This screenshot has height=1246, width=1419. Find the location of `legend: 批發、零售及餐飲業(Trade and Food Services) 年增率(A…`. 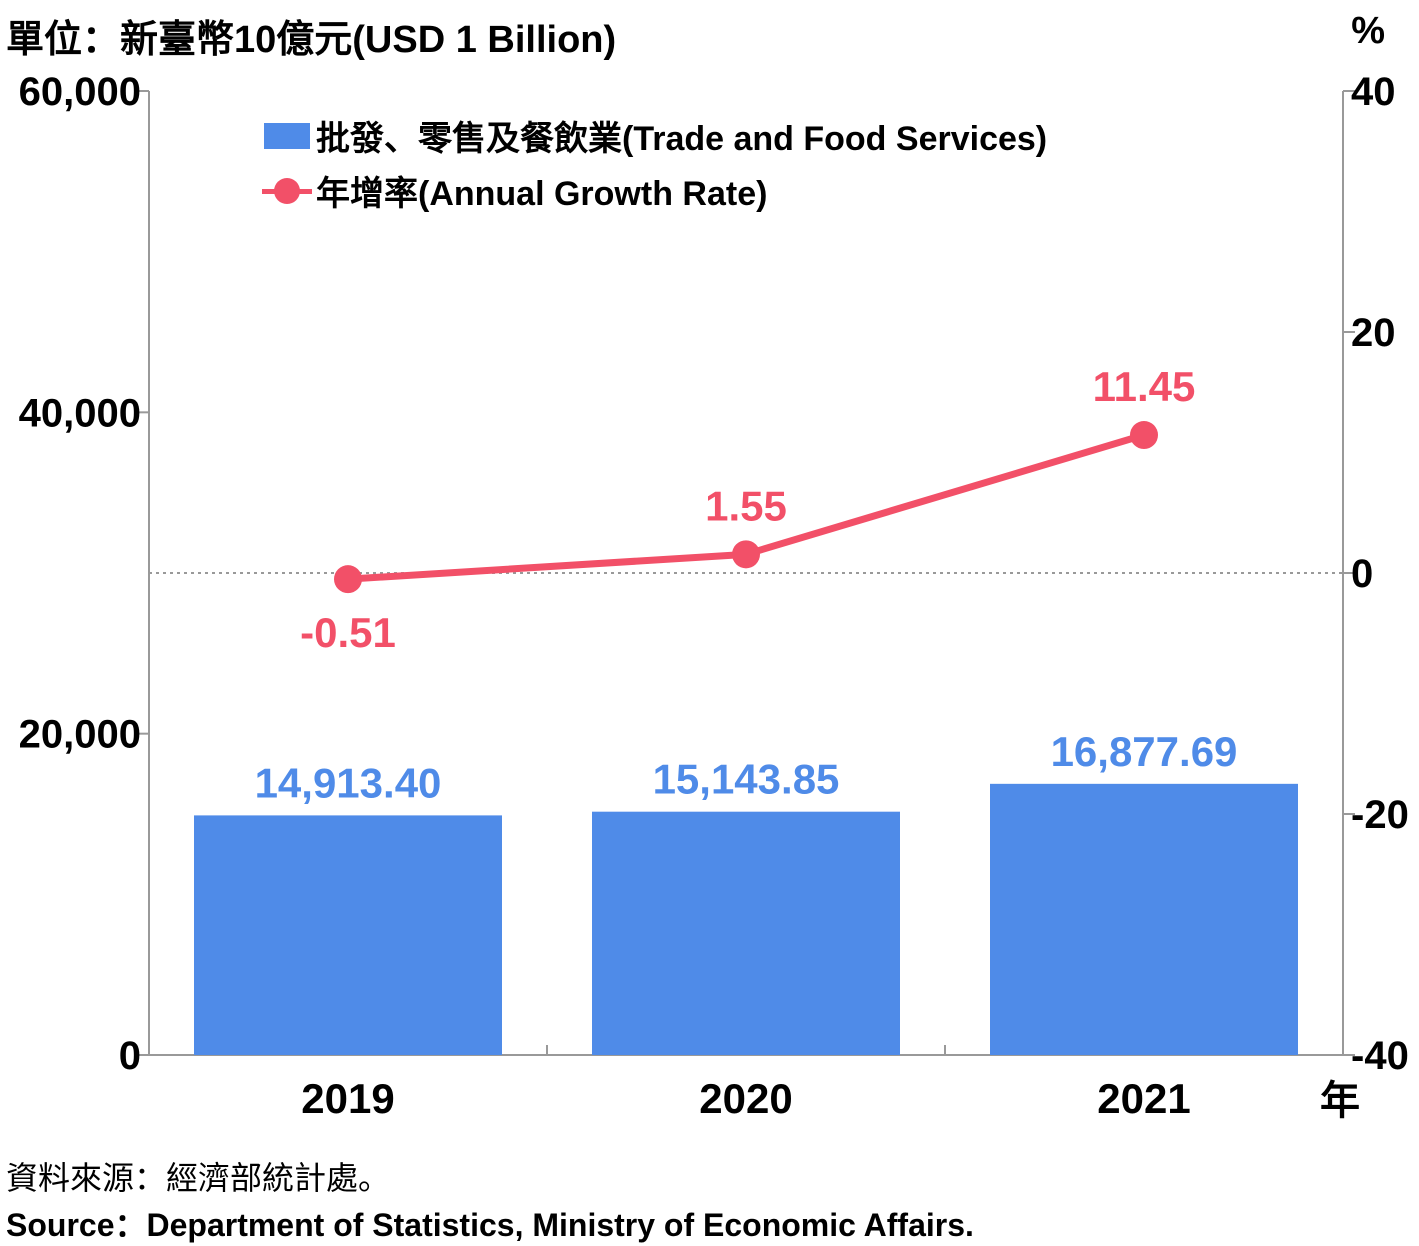

legend: 批發、零售及餐飲業(Trade and Food Services) 年增率(A… is located at coordinates (654, 163).